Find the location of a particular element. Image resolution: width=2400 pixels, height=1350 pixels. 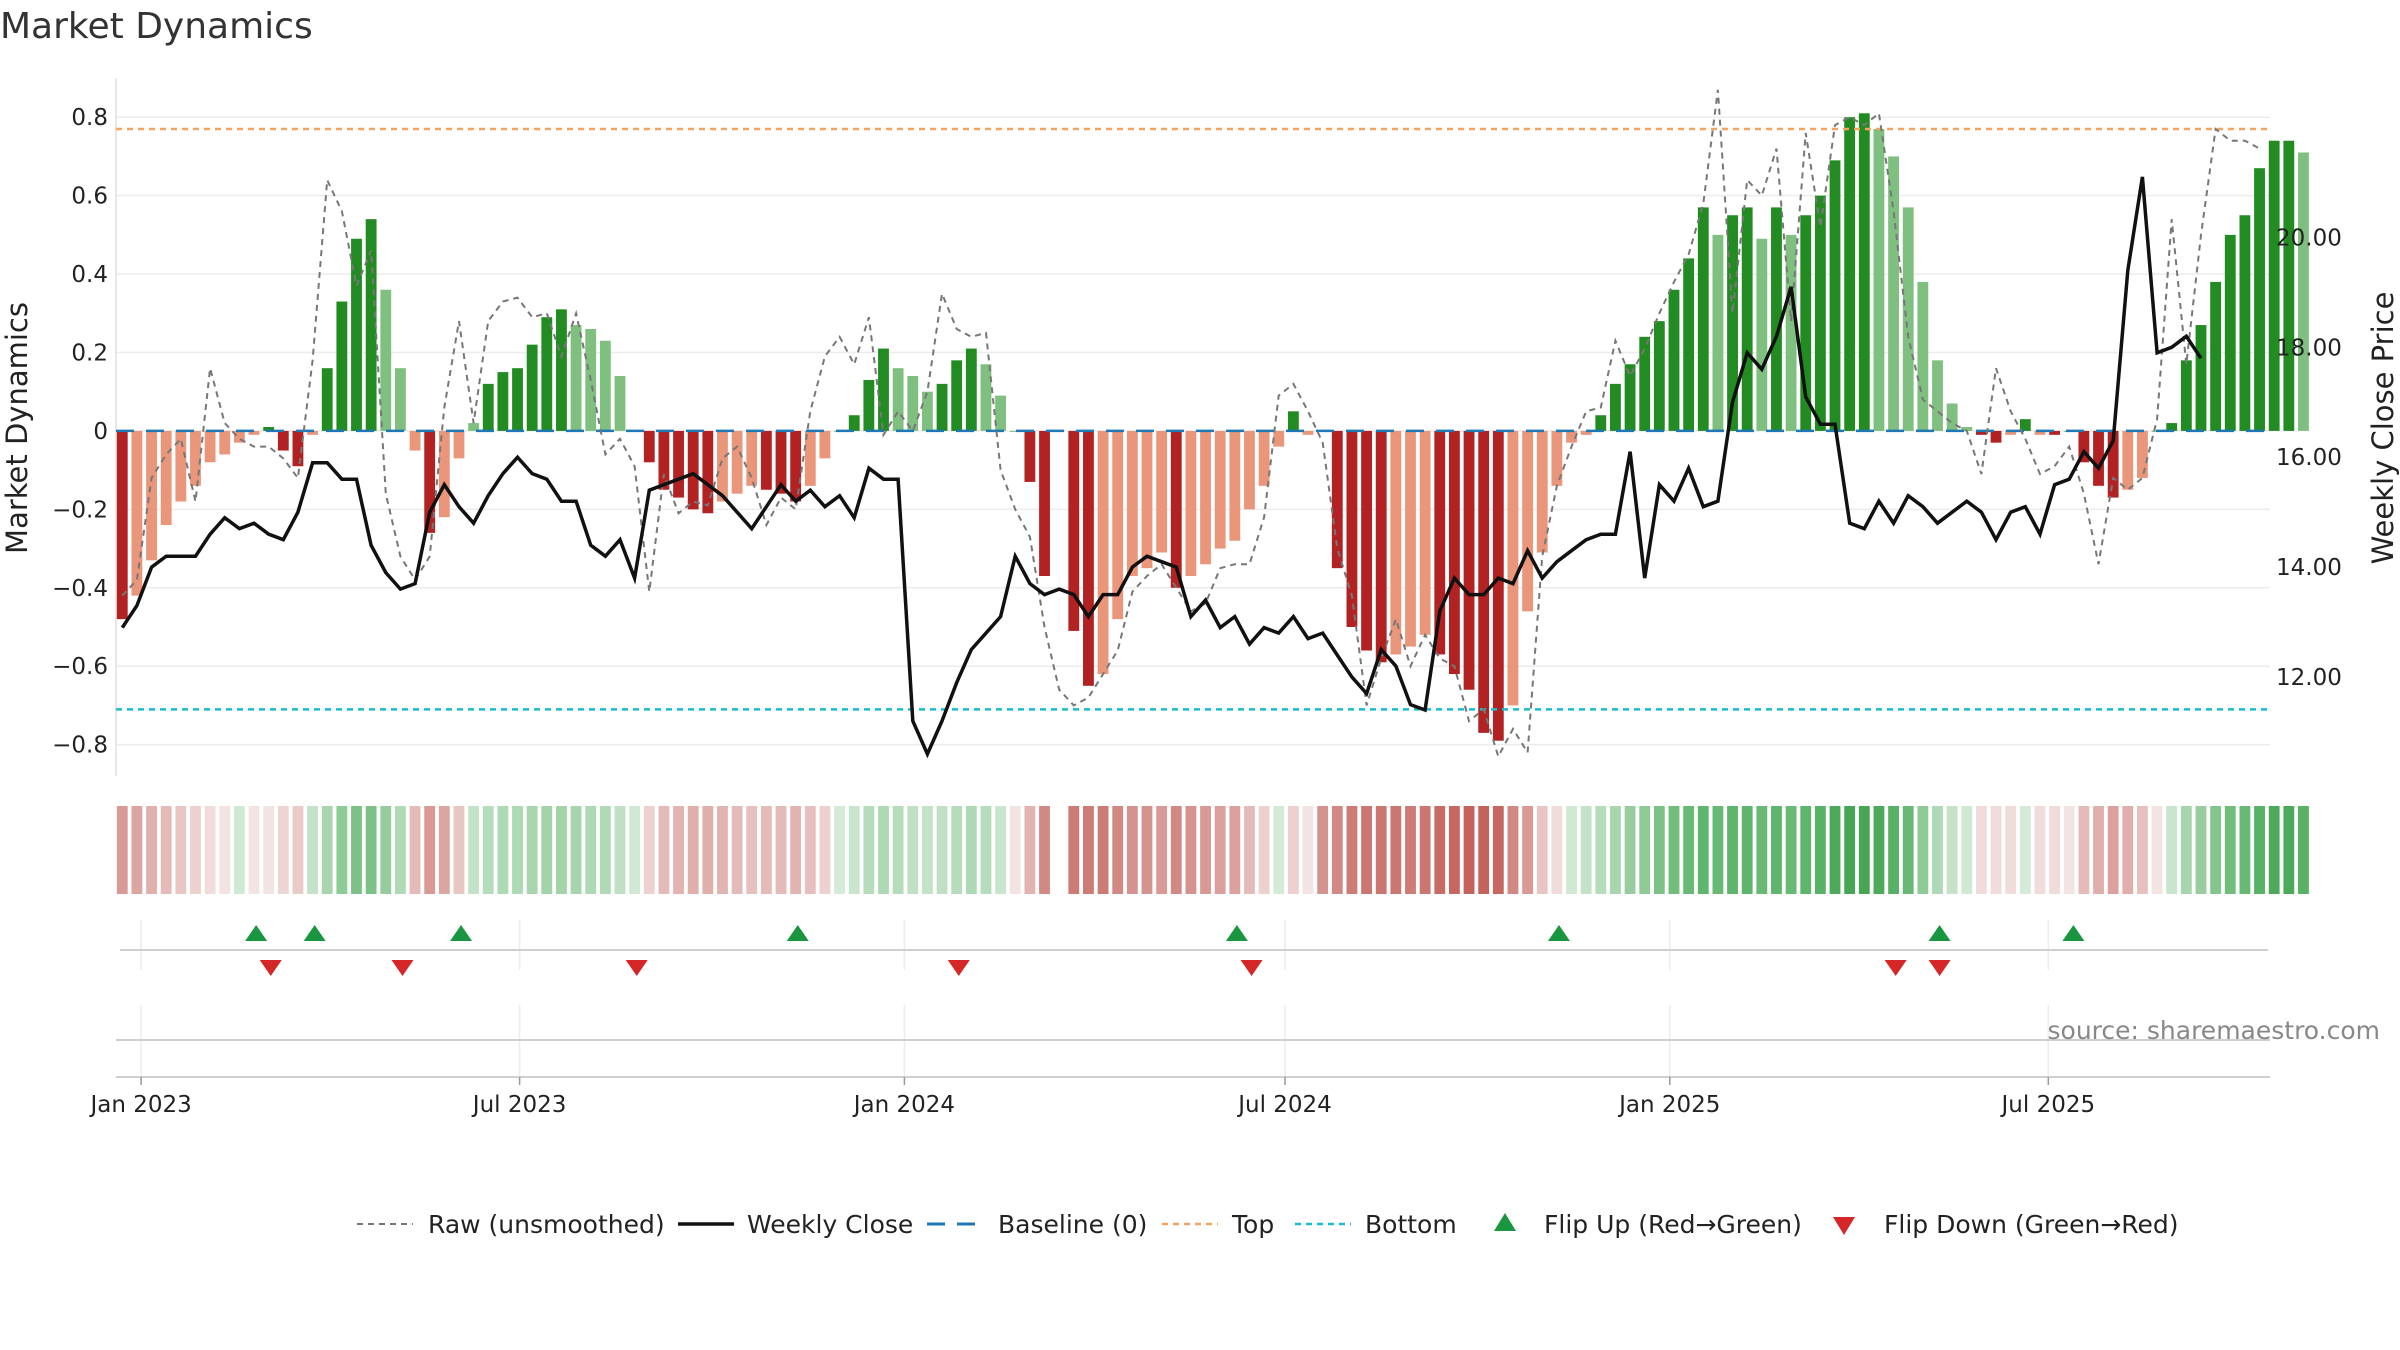

right-tick-label: 20.00 is located at coordinates (2309, 238).